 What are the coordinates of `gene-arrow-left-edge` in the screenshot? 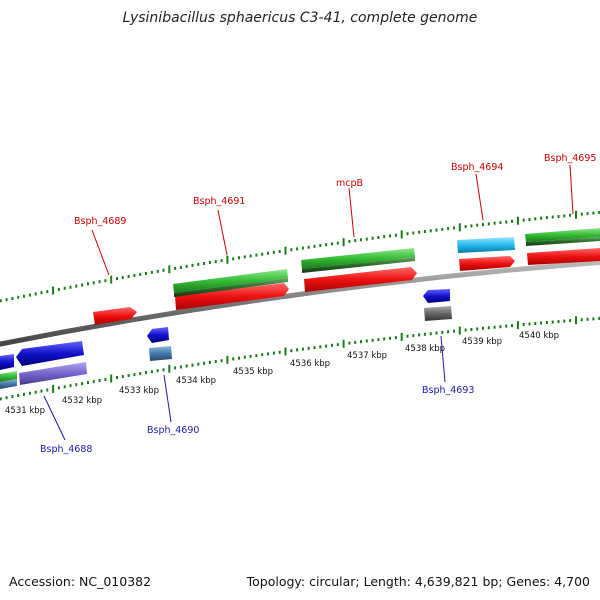 It's located at (7, 362).